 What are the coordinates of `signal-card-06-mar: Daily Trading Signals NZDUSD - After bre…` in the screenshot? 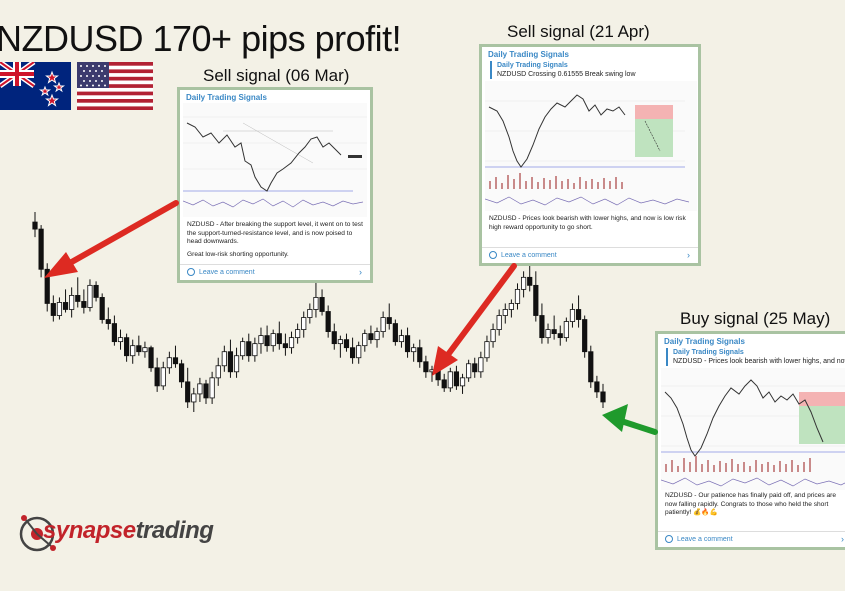 It's located at (275, 185).